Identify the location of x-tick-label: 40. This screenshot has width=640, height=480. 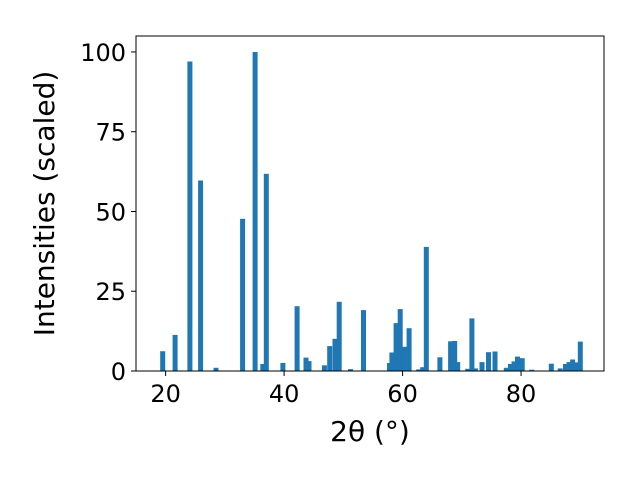
(284, 394).